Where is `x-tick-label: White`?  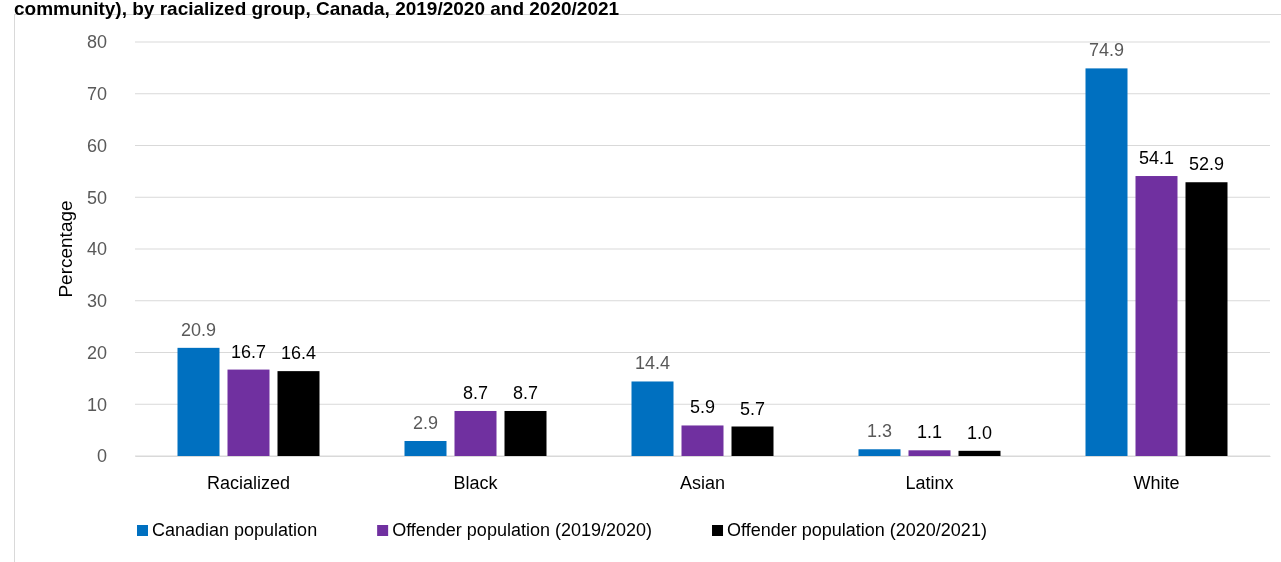
x-tick-label: White is located at coordinates (1156, 482).